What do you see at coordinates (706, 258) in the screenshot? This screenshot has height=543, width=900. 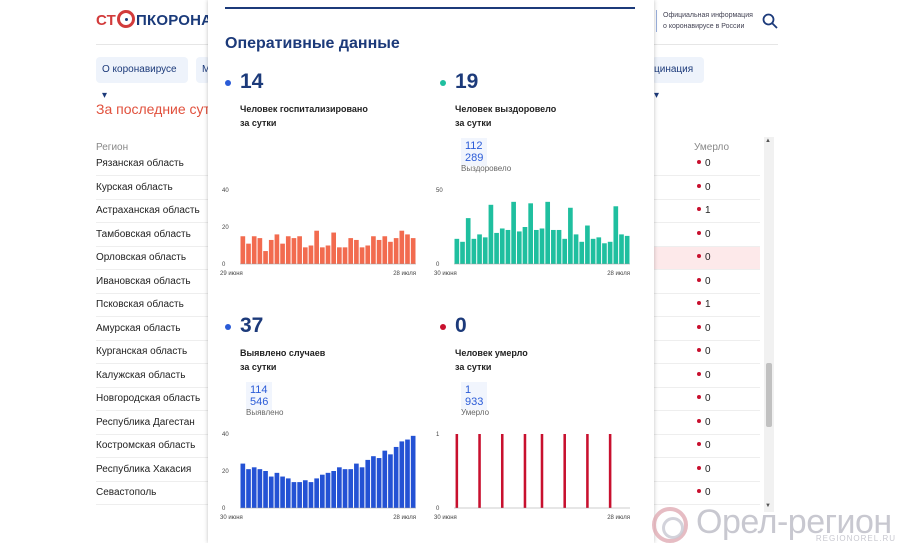 I see `highlighted-row-bg` at bounding box center [706, 258].